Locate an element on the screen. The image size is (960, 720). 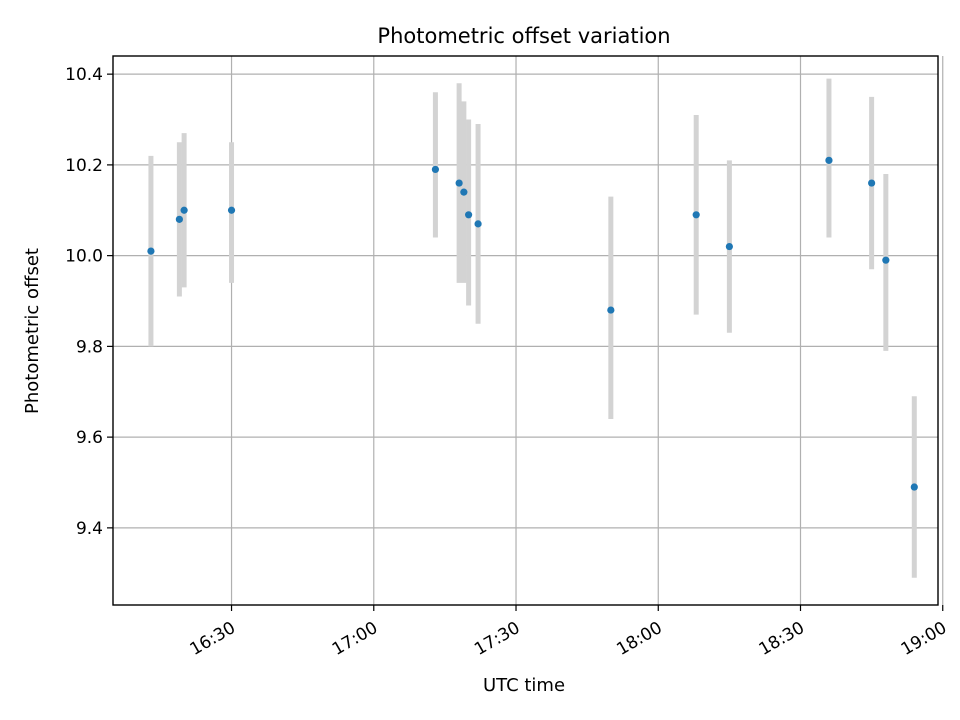
y-tick-label: 10.2 is located at coordinates (84, 166).